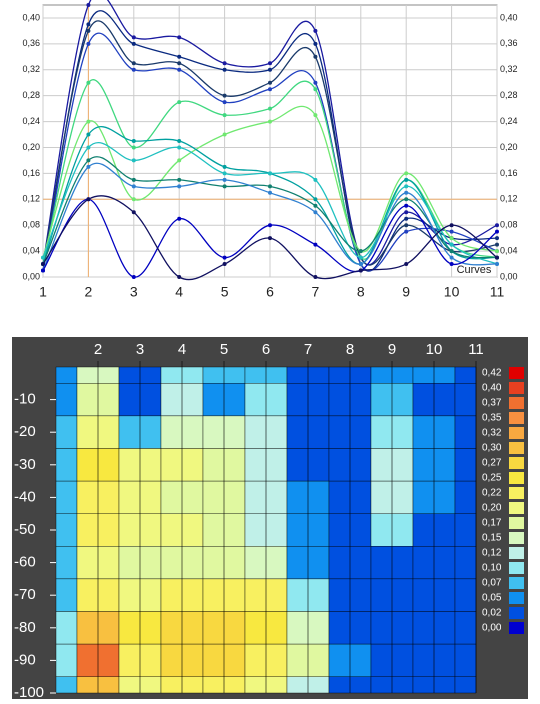 This screenshot has height=704, width=540. I want to click on y-tick-label-right: 0,28, so click(509, 95).